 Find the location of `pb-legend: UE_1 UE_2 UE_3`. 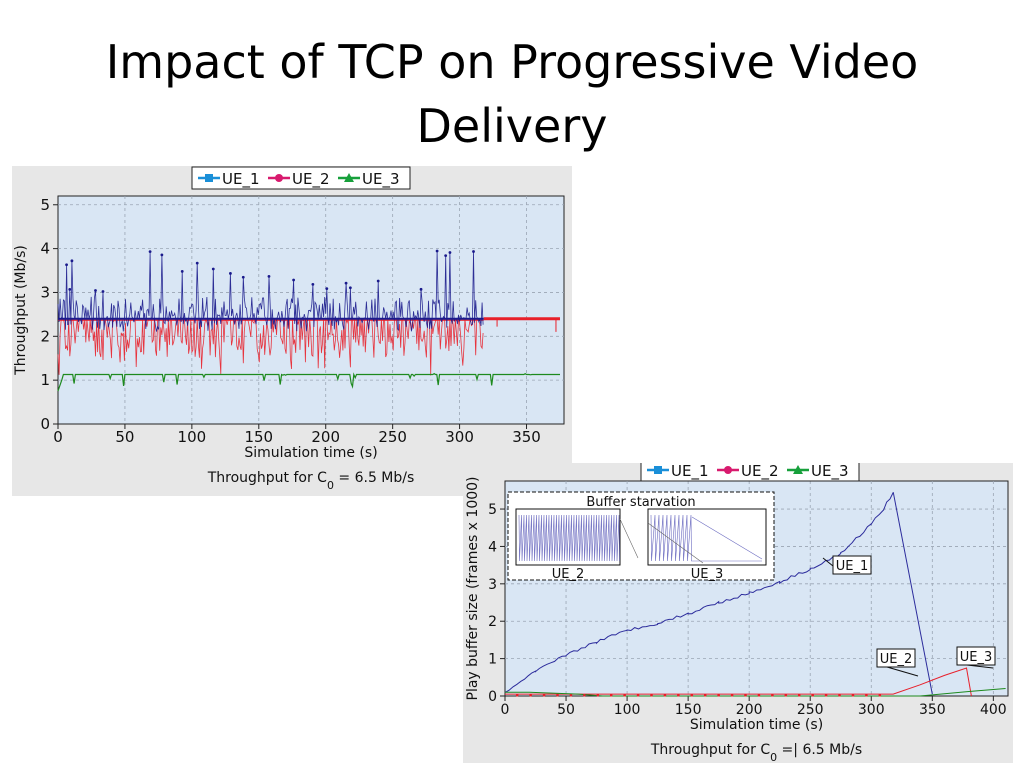

pb-legend: UE_1 UE_2 UE_3 is located at coordinates (750, 472).